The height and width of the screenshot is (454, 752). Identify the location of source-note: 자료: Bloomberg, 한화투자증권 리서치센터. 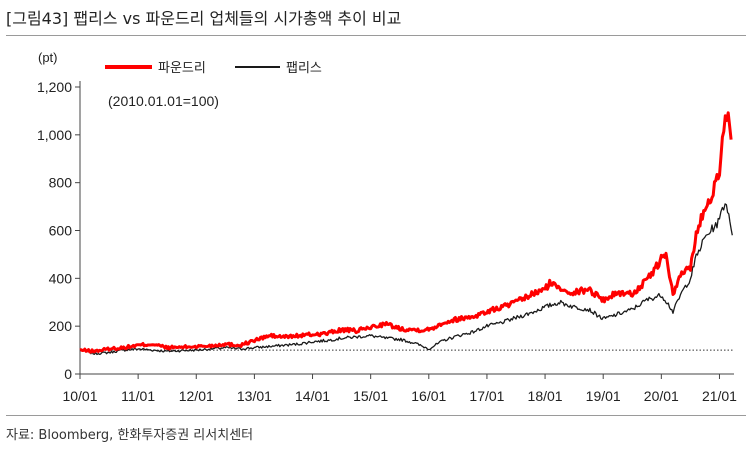
(130, 435).